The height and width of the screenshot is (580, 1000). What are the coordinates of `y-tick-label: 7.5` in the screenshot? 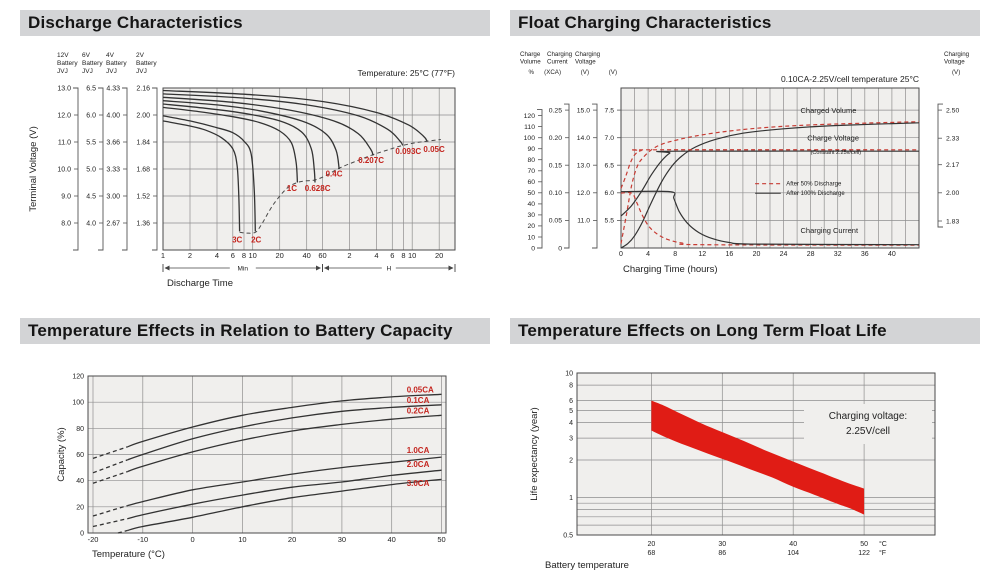 It's located at (610, 110).